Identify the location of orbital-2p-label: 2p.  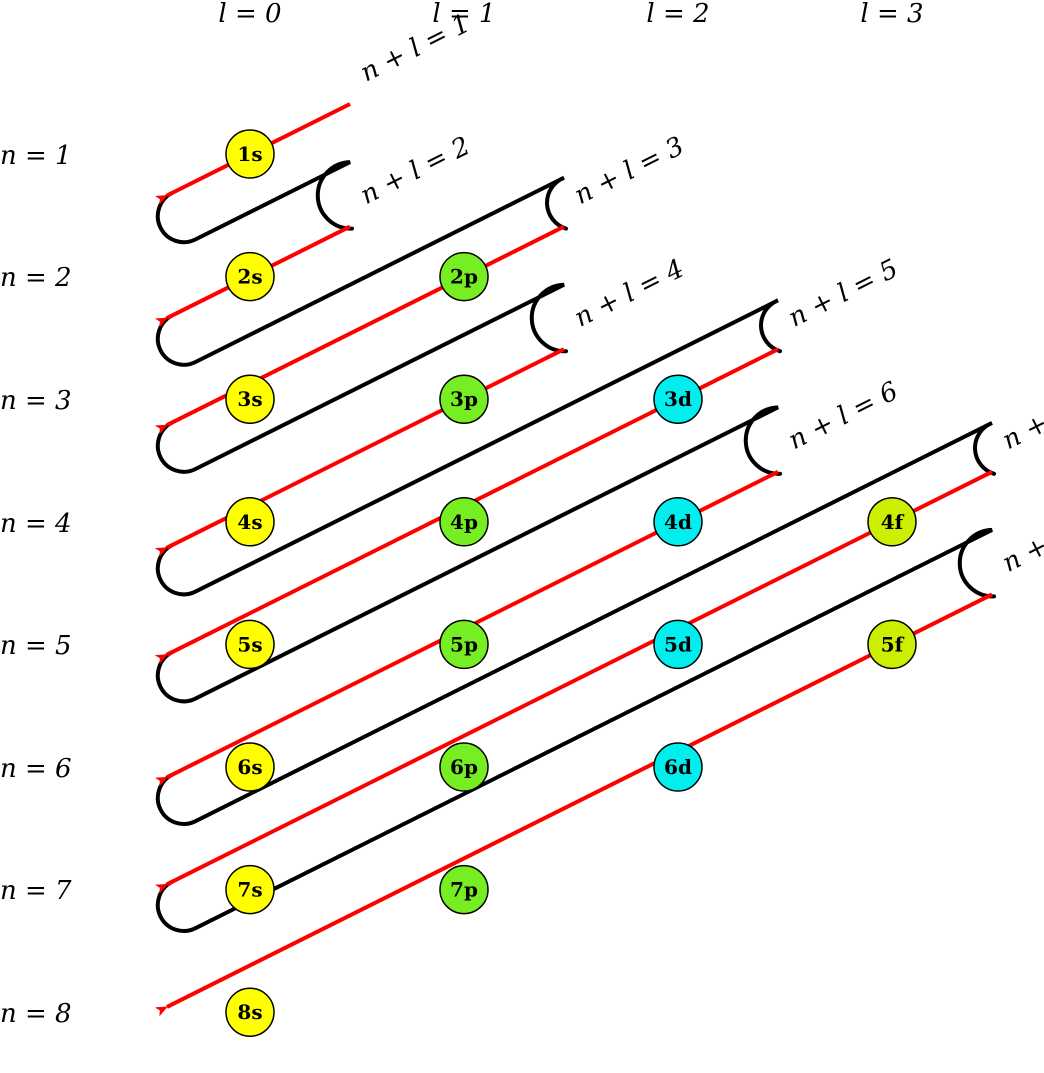
(464, 277).